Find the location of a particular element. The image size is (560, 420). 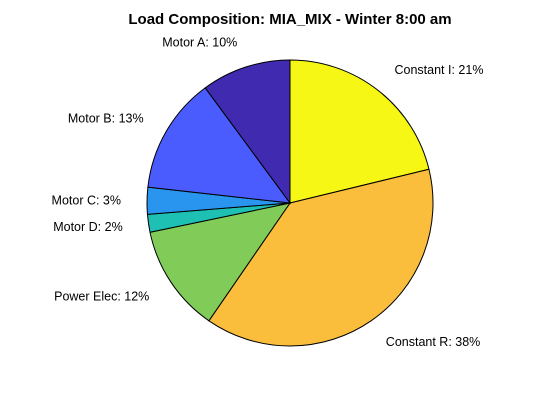

slice-label: Motor C: 3% is located at coordinates (86, 200).